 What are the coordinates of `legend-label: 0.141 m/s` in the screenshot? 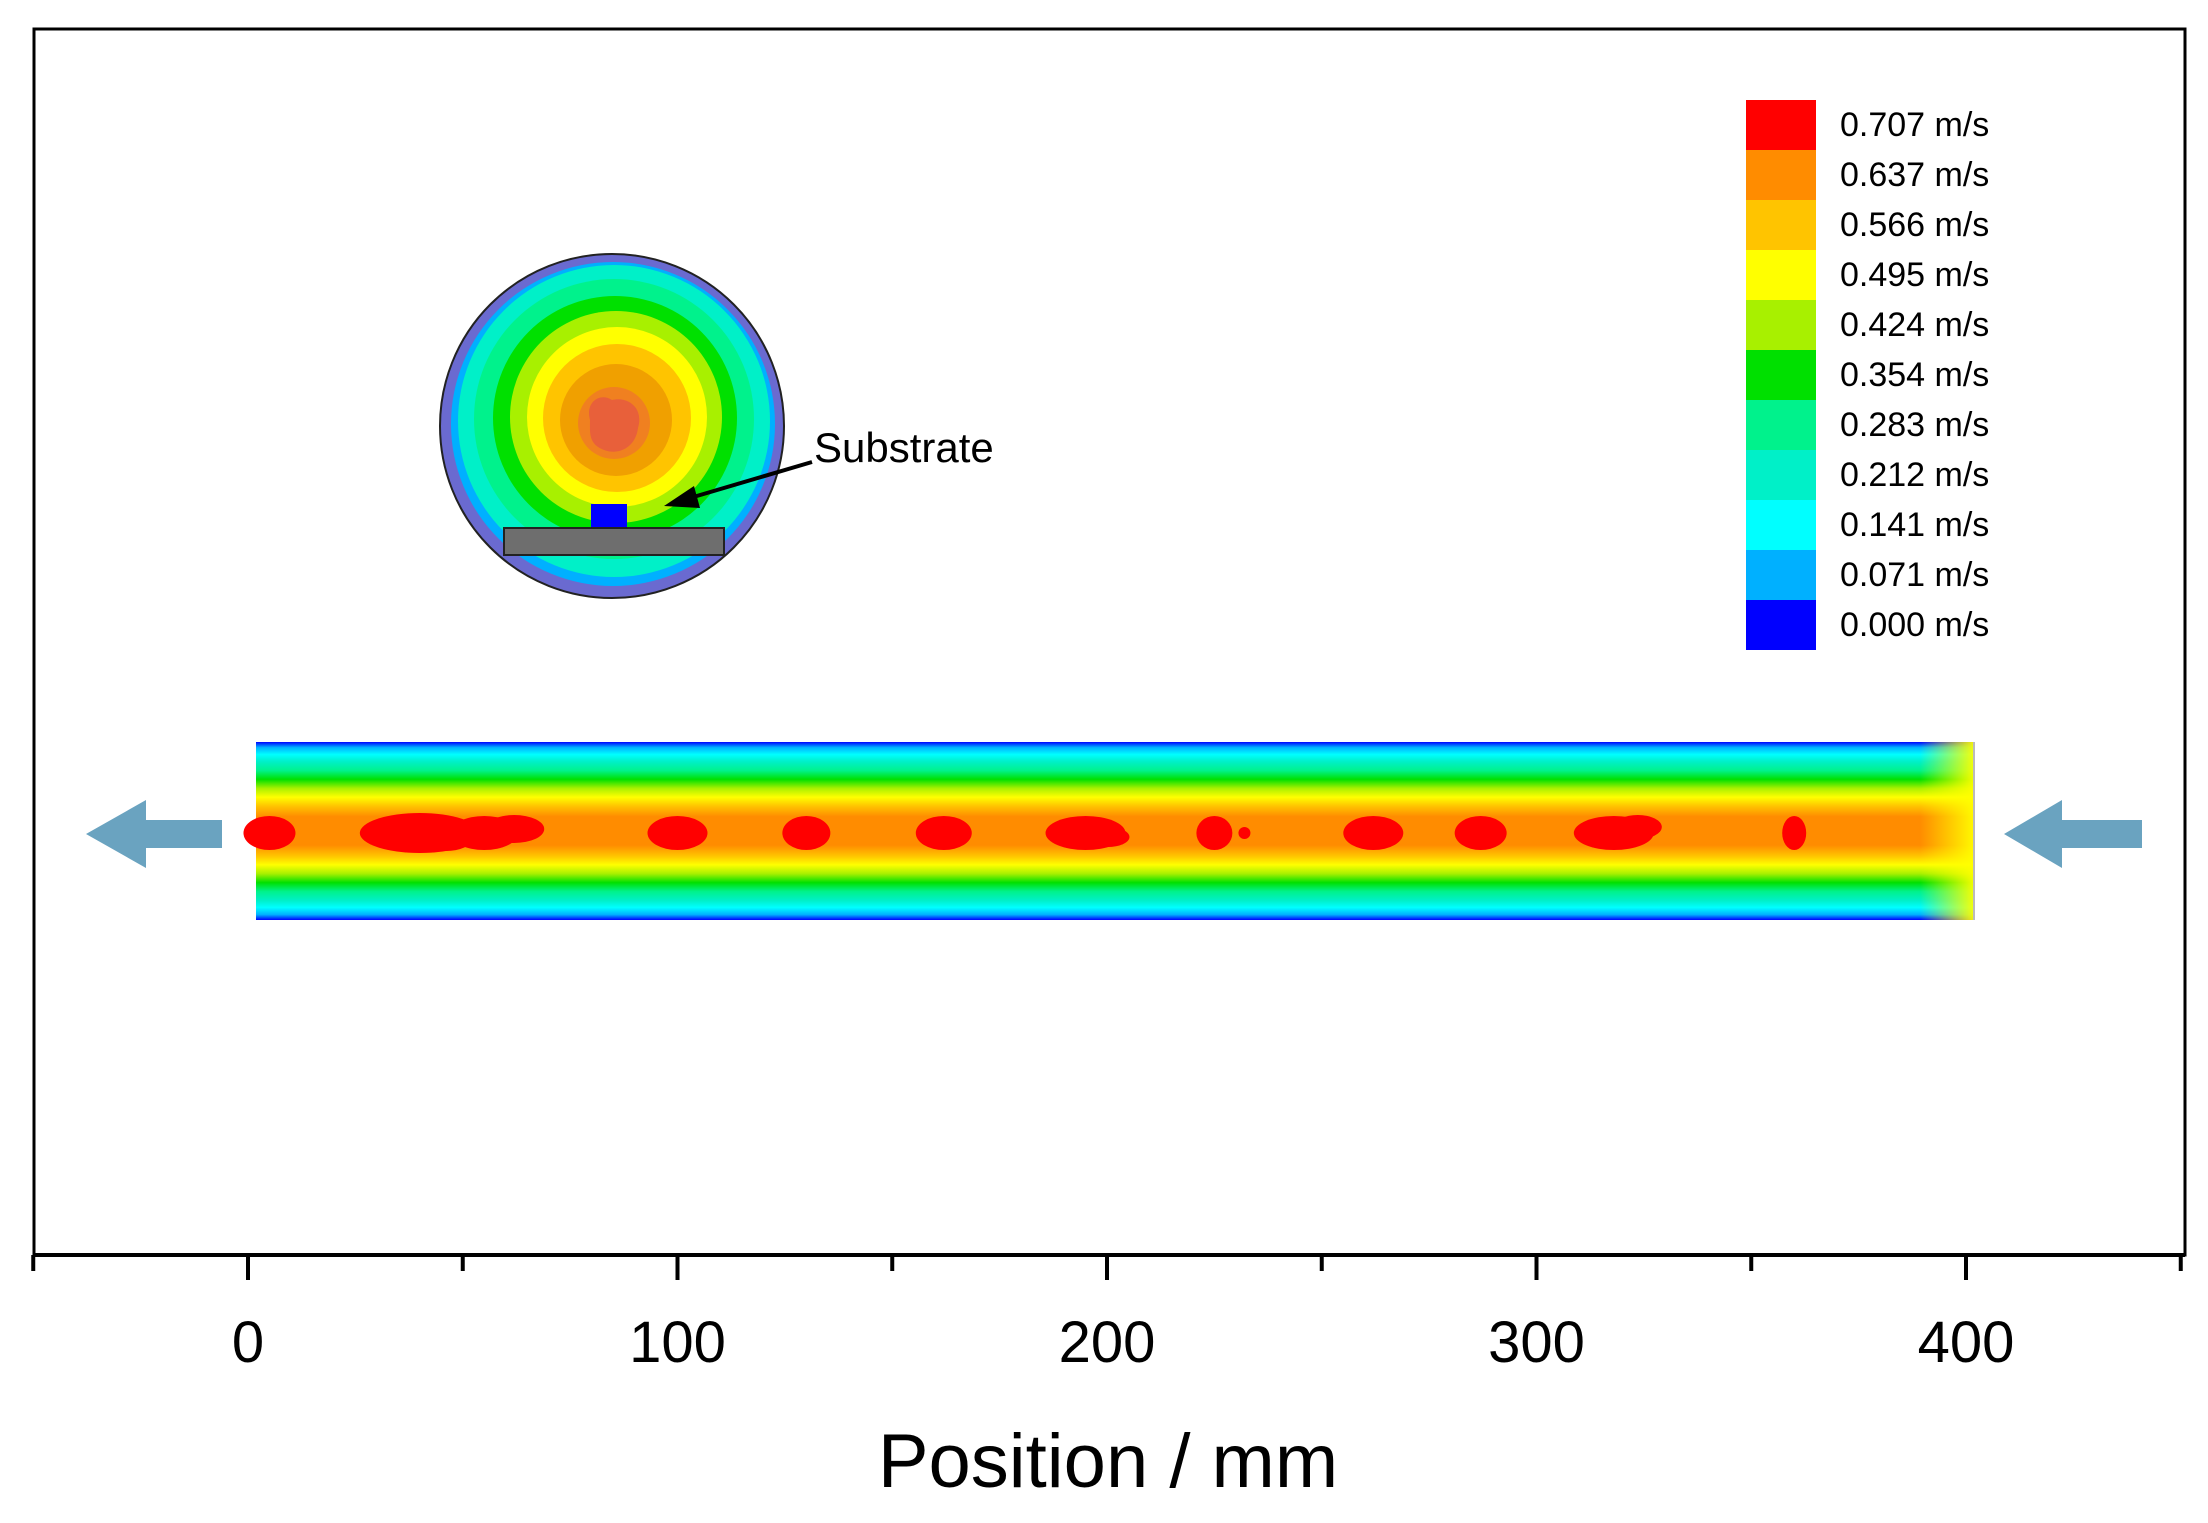 It's located at (1914, 525).